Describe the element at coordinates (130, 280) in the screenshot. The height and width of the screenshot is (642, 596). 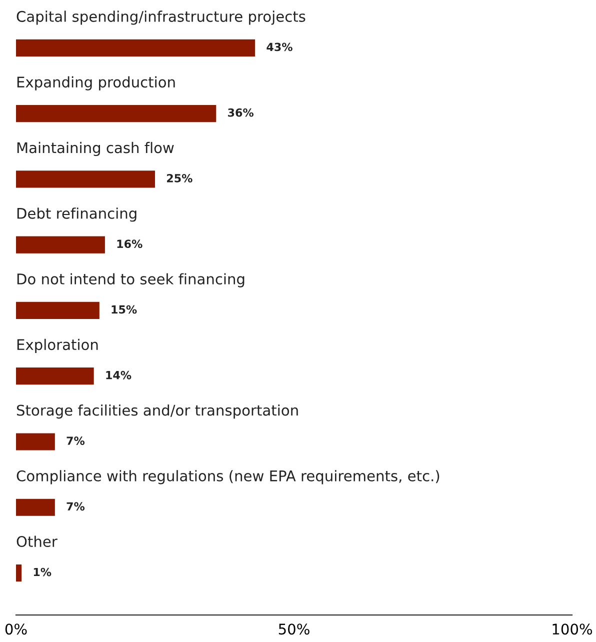
I see `y-tick-label: Do not intend to seek financing` at that location.